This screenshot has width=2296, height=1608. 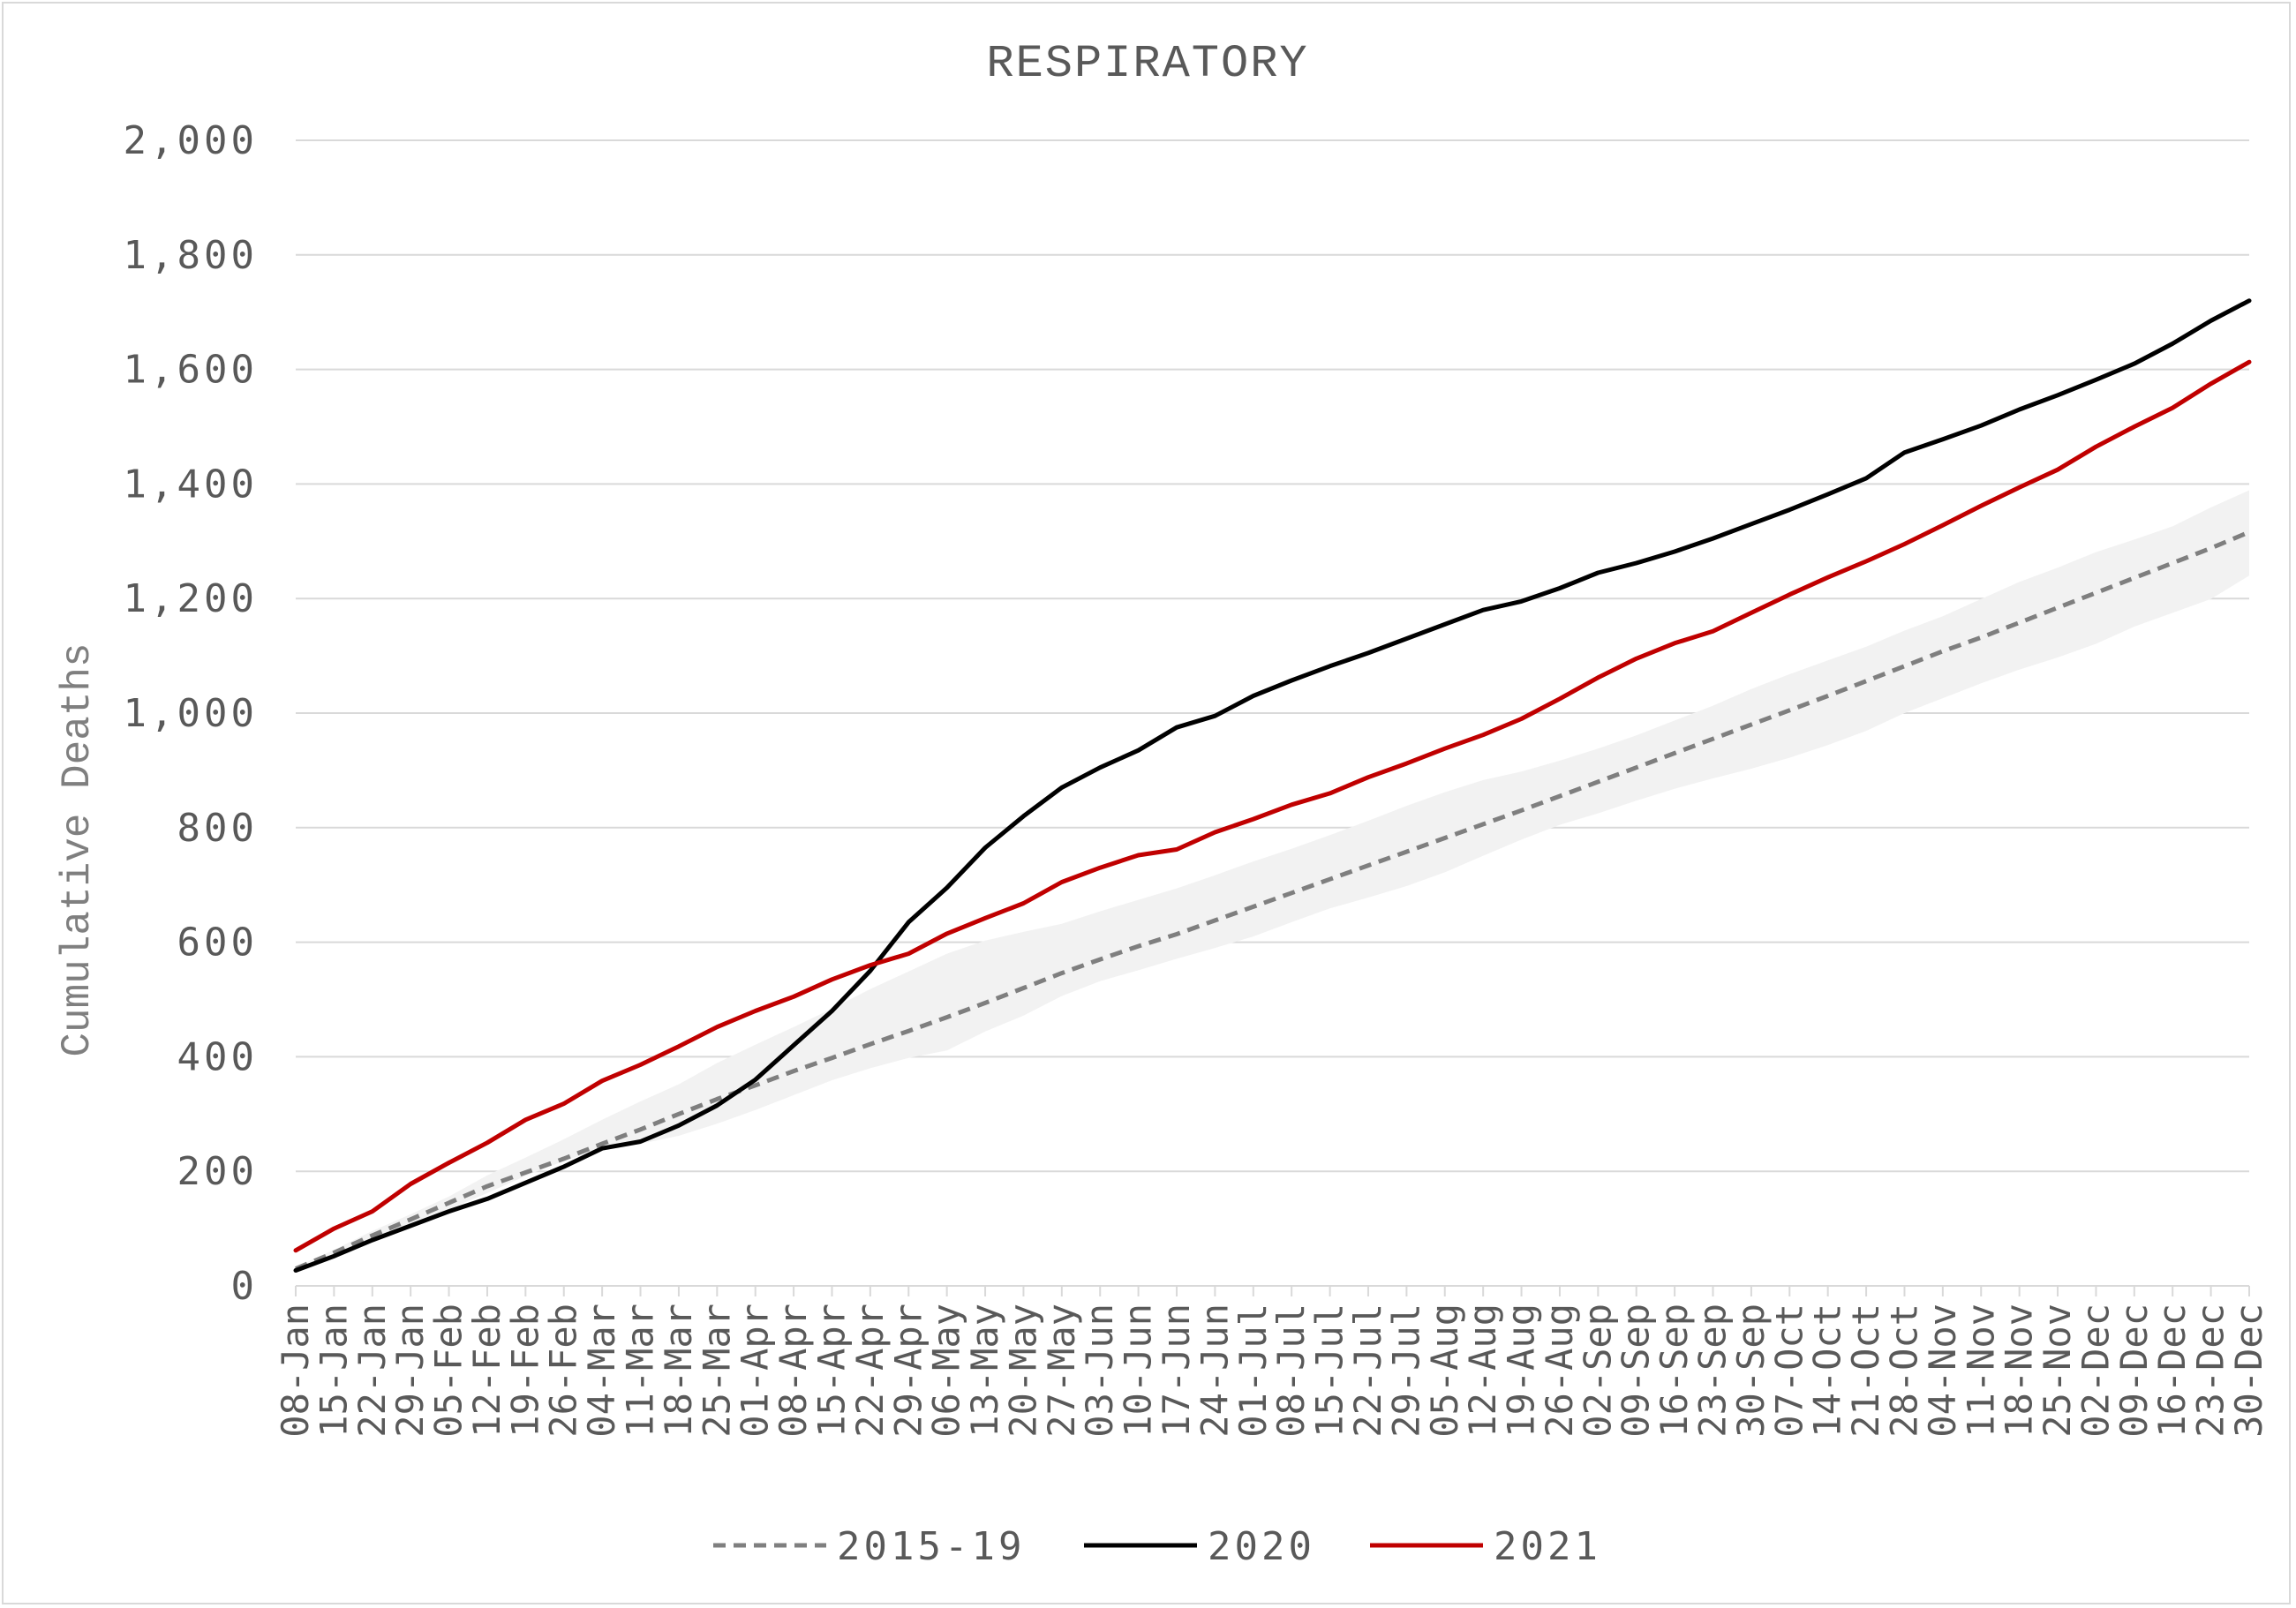 I want to click on legend: 2015-19 2020 2021, so click(x=1157, y=1546).